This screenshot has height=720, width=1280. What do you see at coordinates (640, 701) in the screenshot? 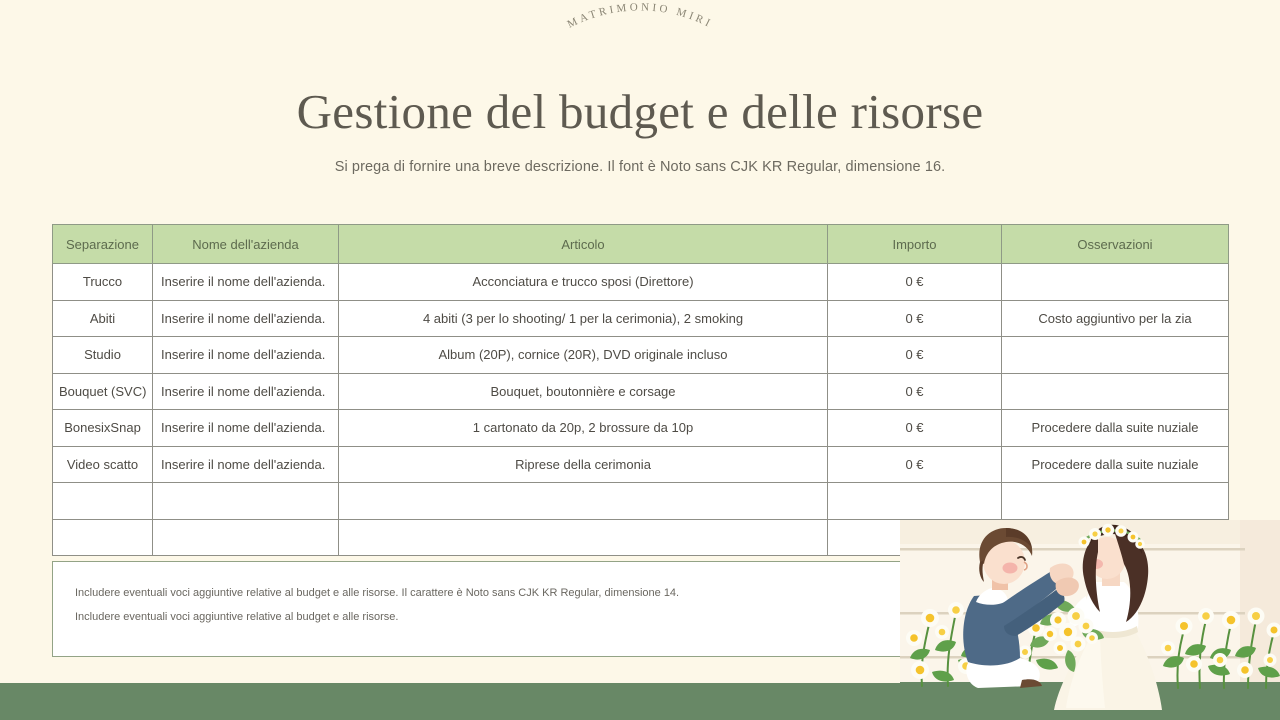
I see `bottom-green-band` at bounding box center [640, 701].